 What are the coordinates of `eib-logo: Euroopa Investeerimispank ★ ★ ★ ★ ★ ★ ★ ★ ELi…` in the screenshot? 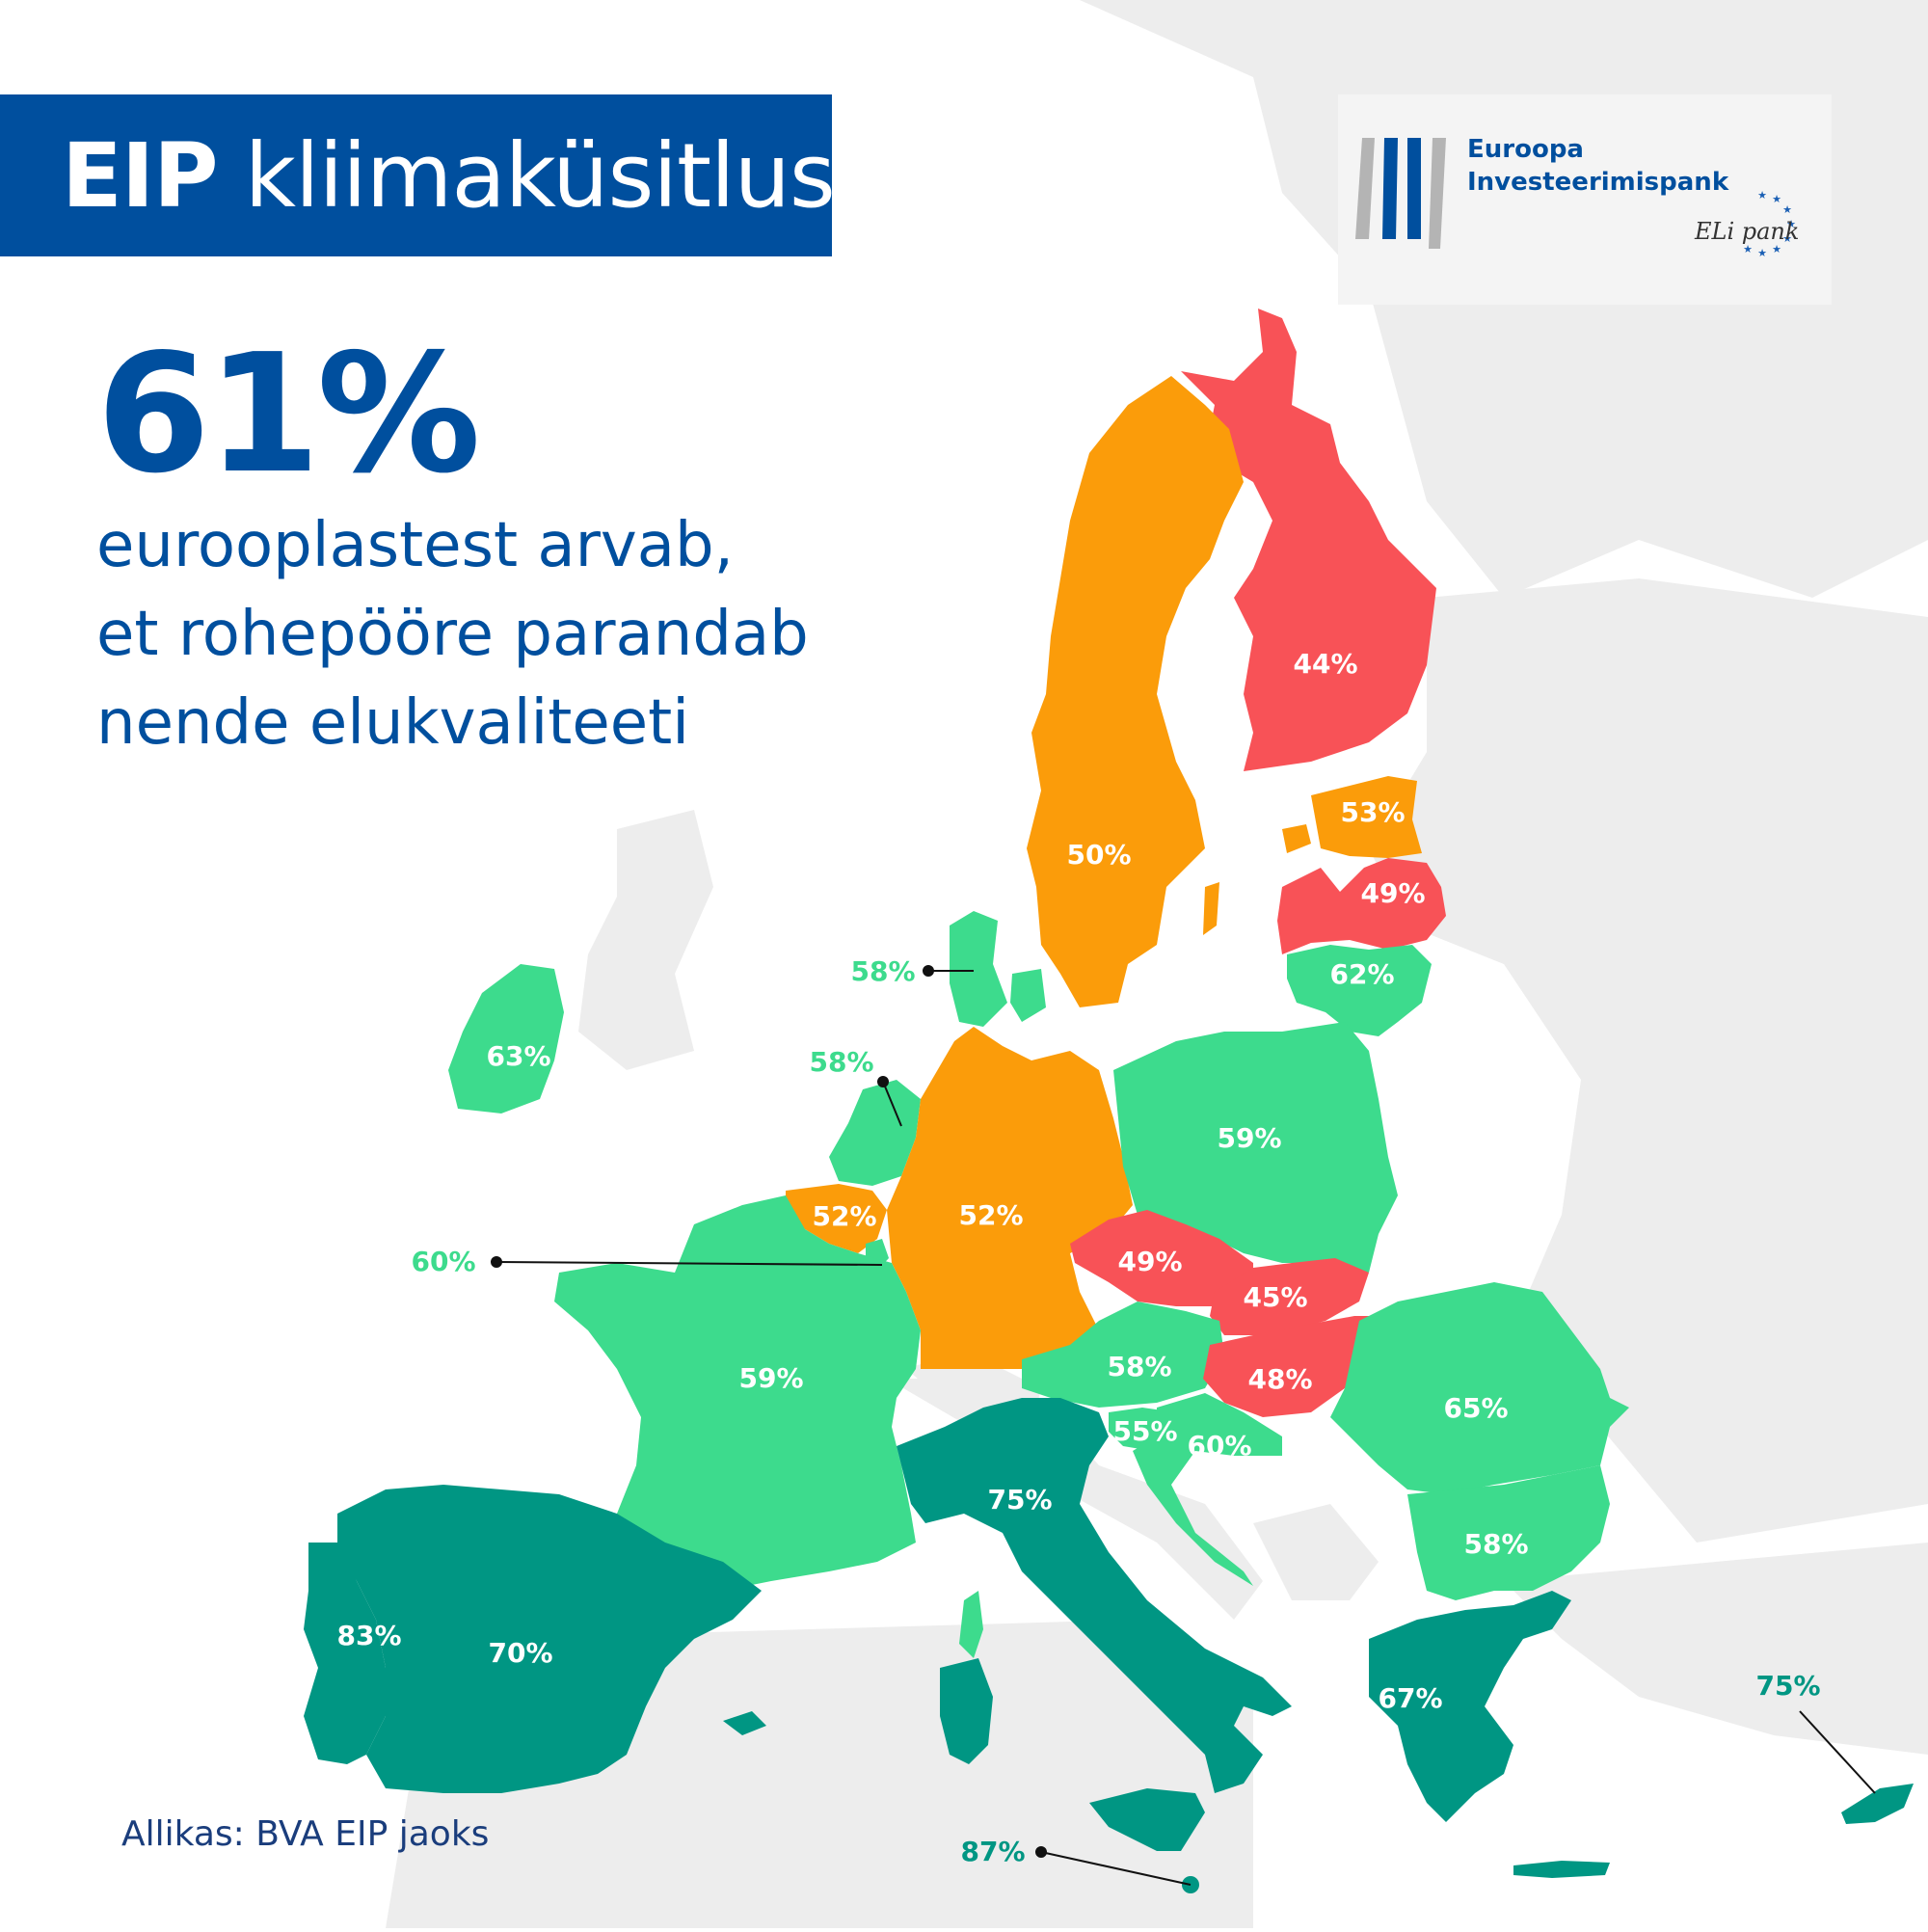 It's located at (1585, 199).